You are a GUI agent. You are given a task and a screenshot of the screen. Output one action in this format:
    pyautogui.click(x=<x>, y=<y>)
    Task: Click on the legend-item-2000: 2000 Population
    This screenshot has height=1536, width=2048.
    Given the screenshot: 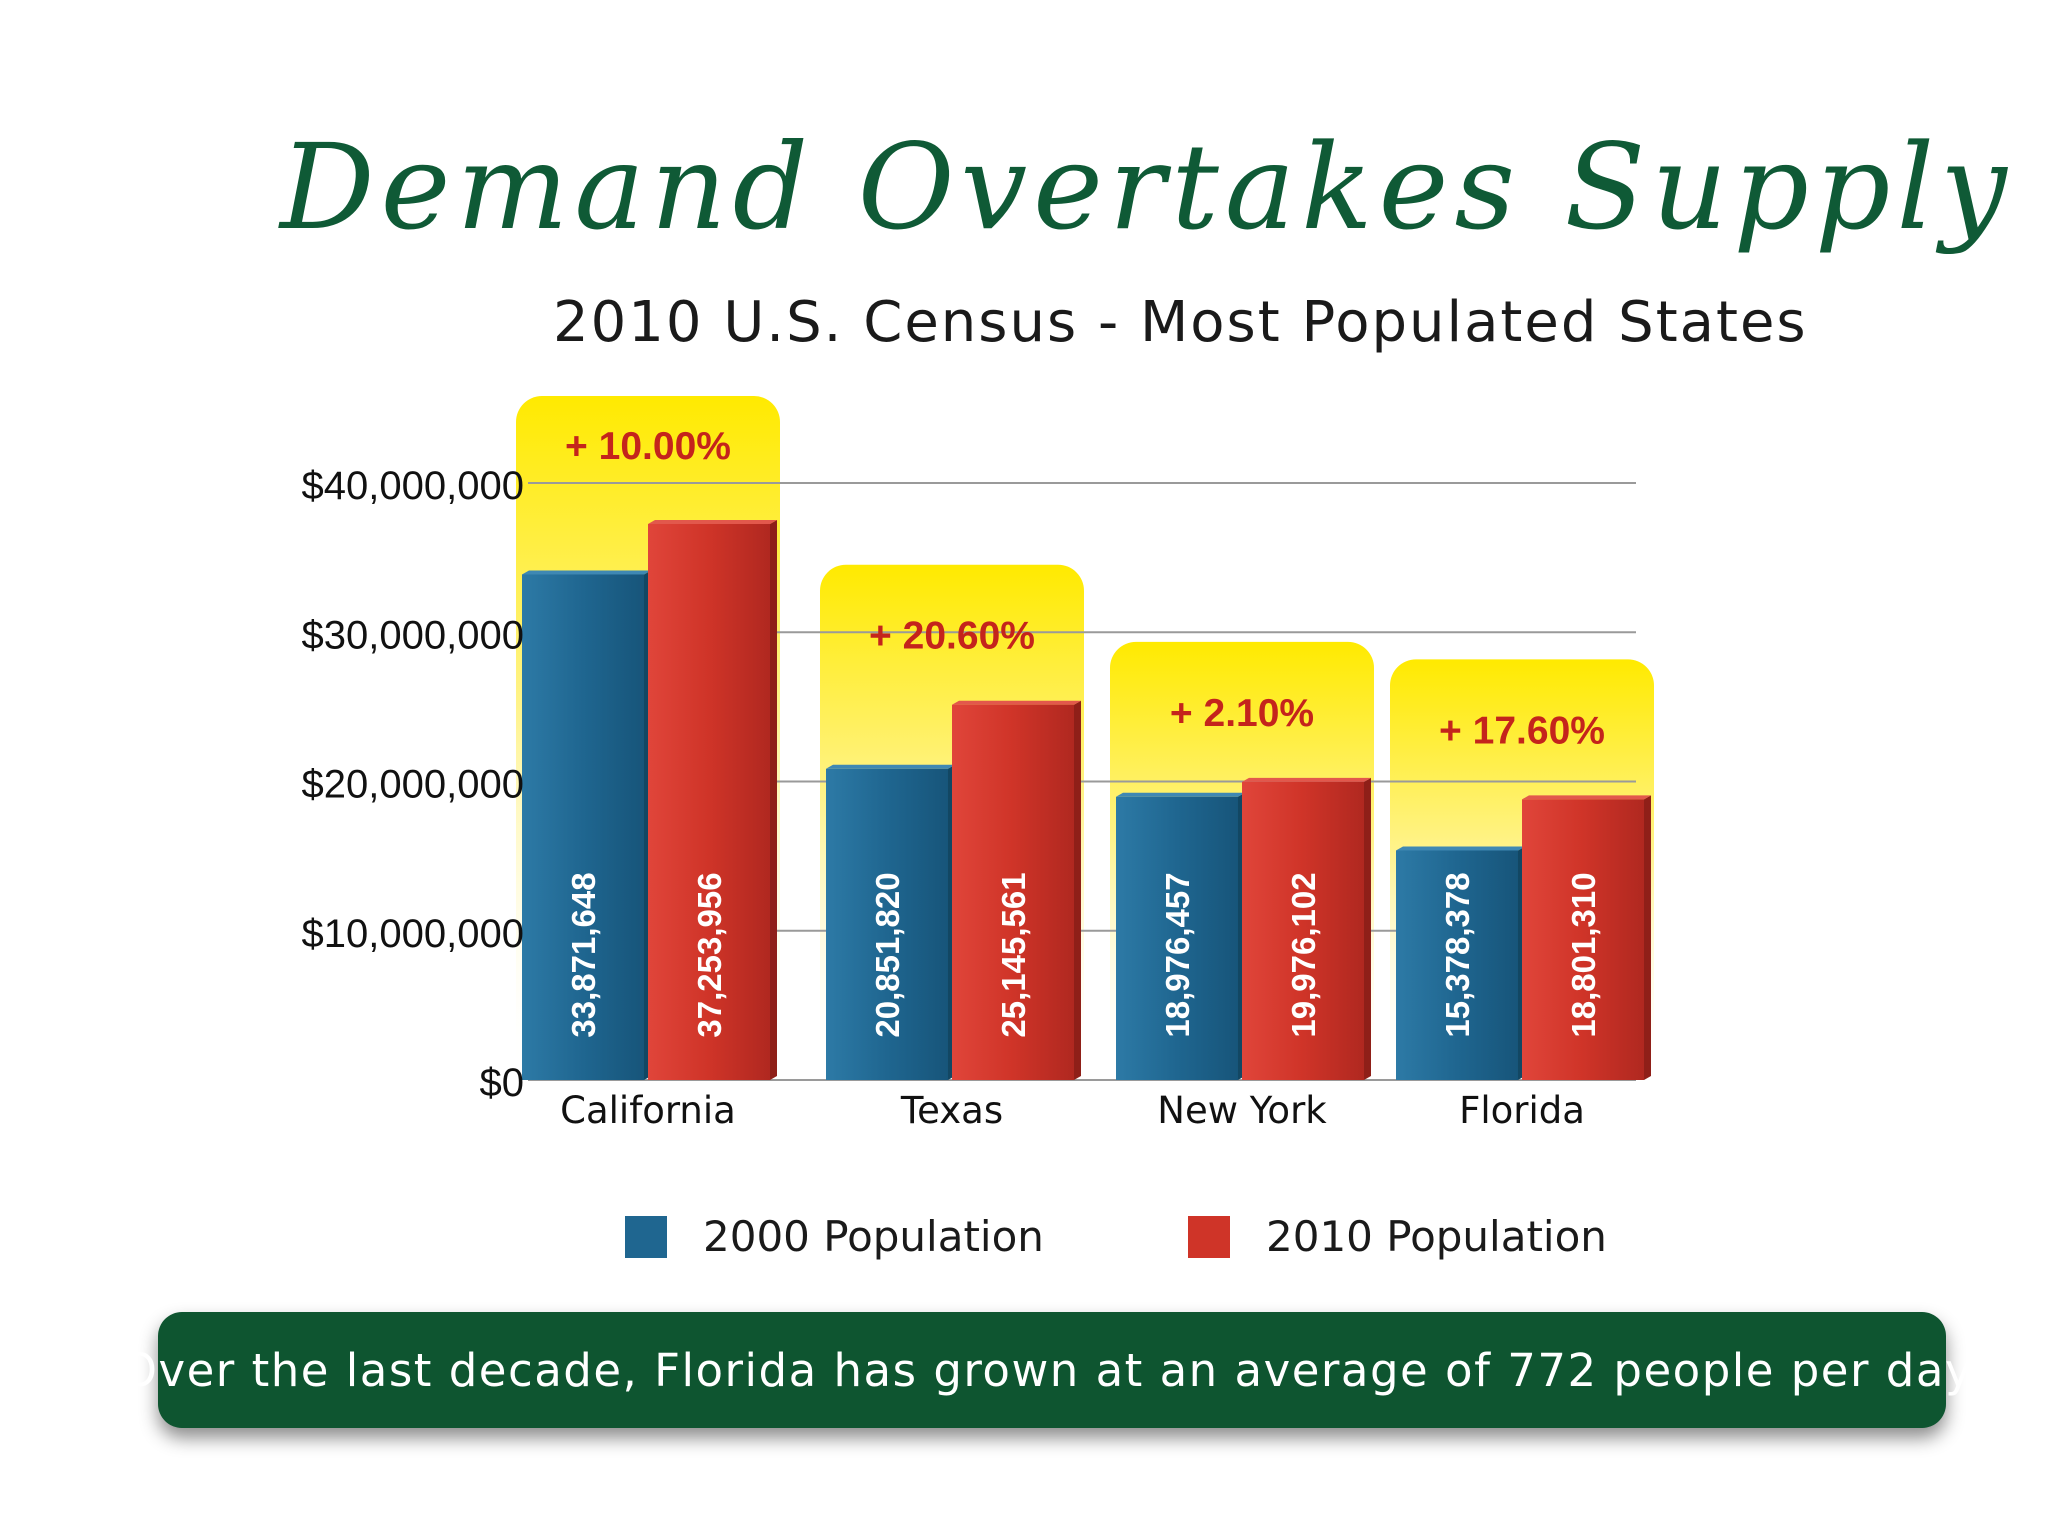 What is the action you would take?
    pyautogui.click(x=834, y=1236)
    